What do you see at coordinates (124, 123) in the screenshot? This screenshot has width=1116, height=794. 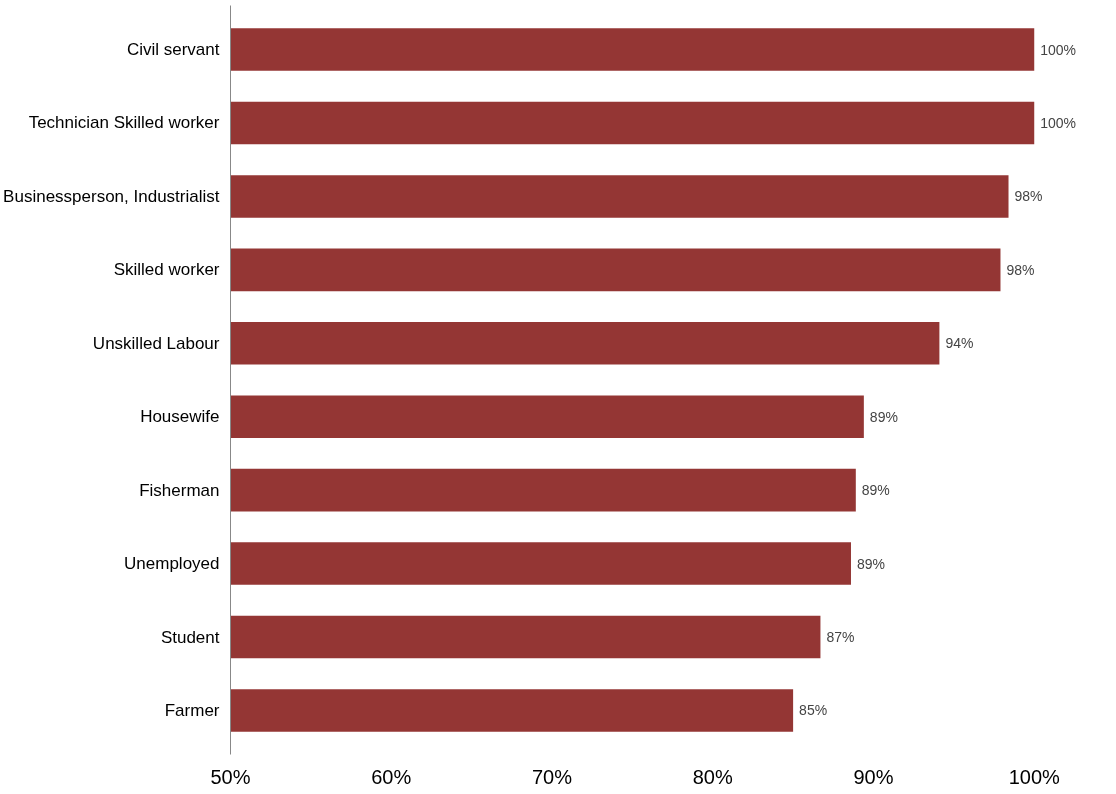 I see `y-tick-label: Technician Skilled worker` at bounding box center [124, 123].